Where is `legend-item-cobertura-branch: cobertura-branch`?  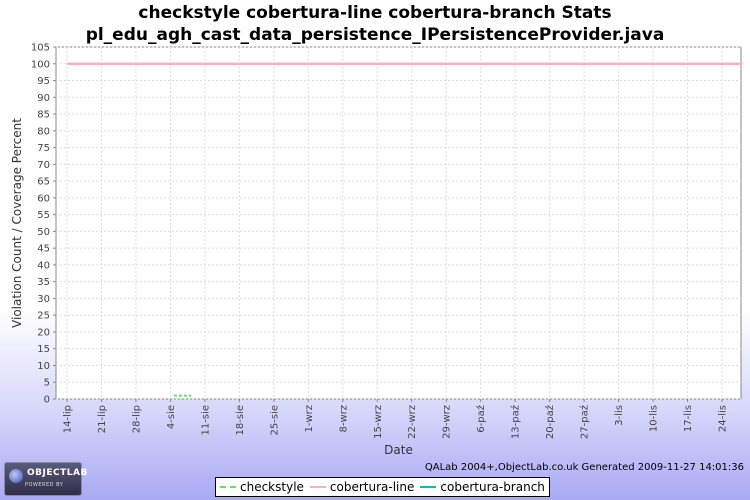 legend-item-cobertura-branch: cobertura-branch is located at coordinates (482, 487).